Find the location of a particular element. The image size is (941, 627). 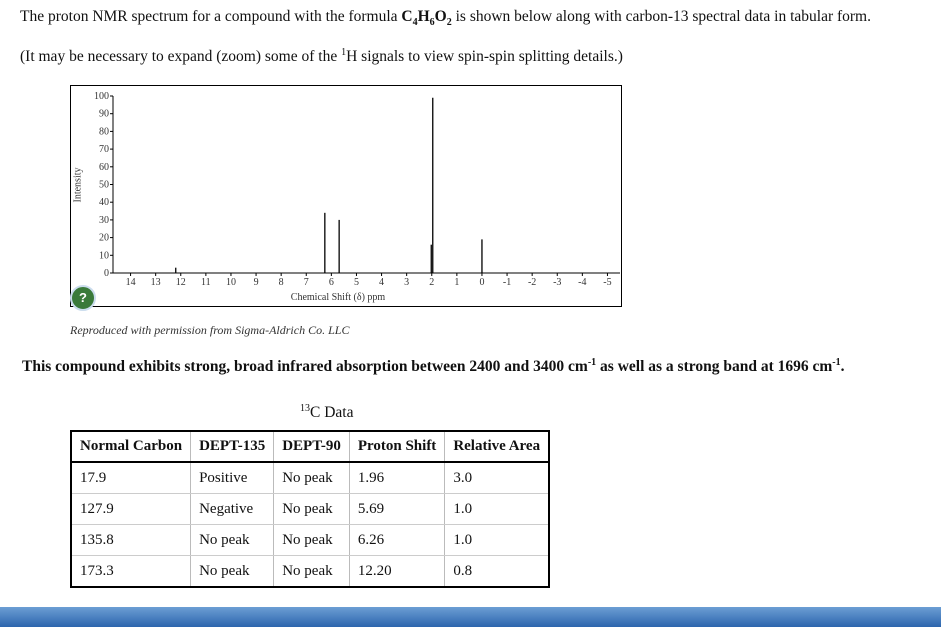

table-caption: 13C Data is located at coordinates (326, 412).